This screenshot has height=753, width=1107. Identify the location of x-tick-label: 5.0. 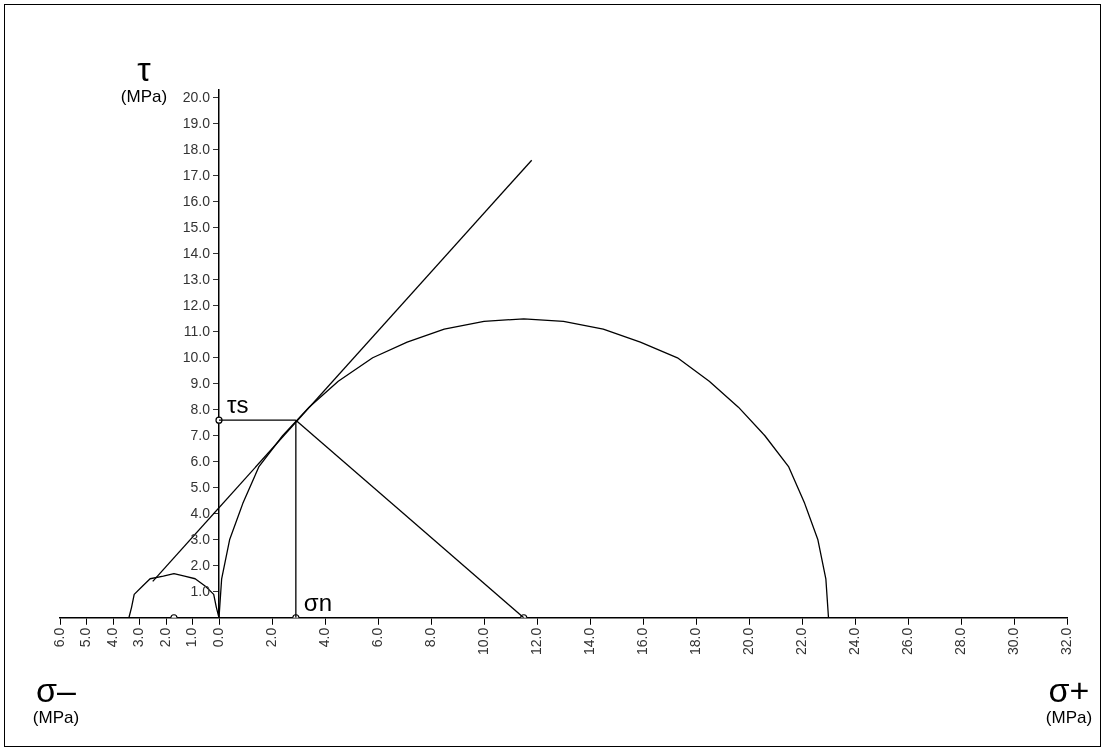
(85, 637).